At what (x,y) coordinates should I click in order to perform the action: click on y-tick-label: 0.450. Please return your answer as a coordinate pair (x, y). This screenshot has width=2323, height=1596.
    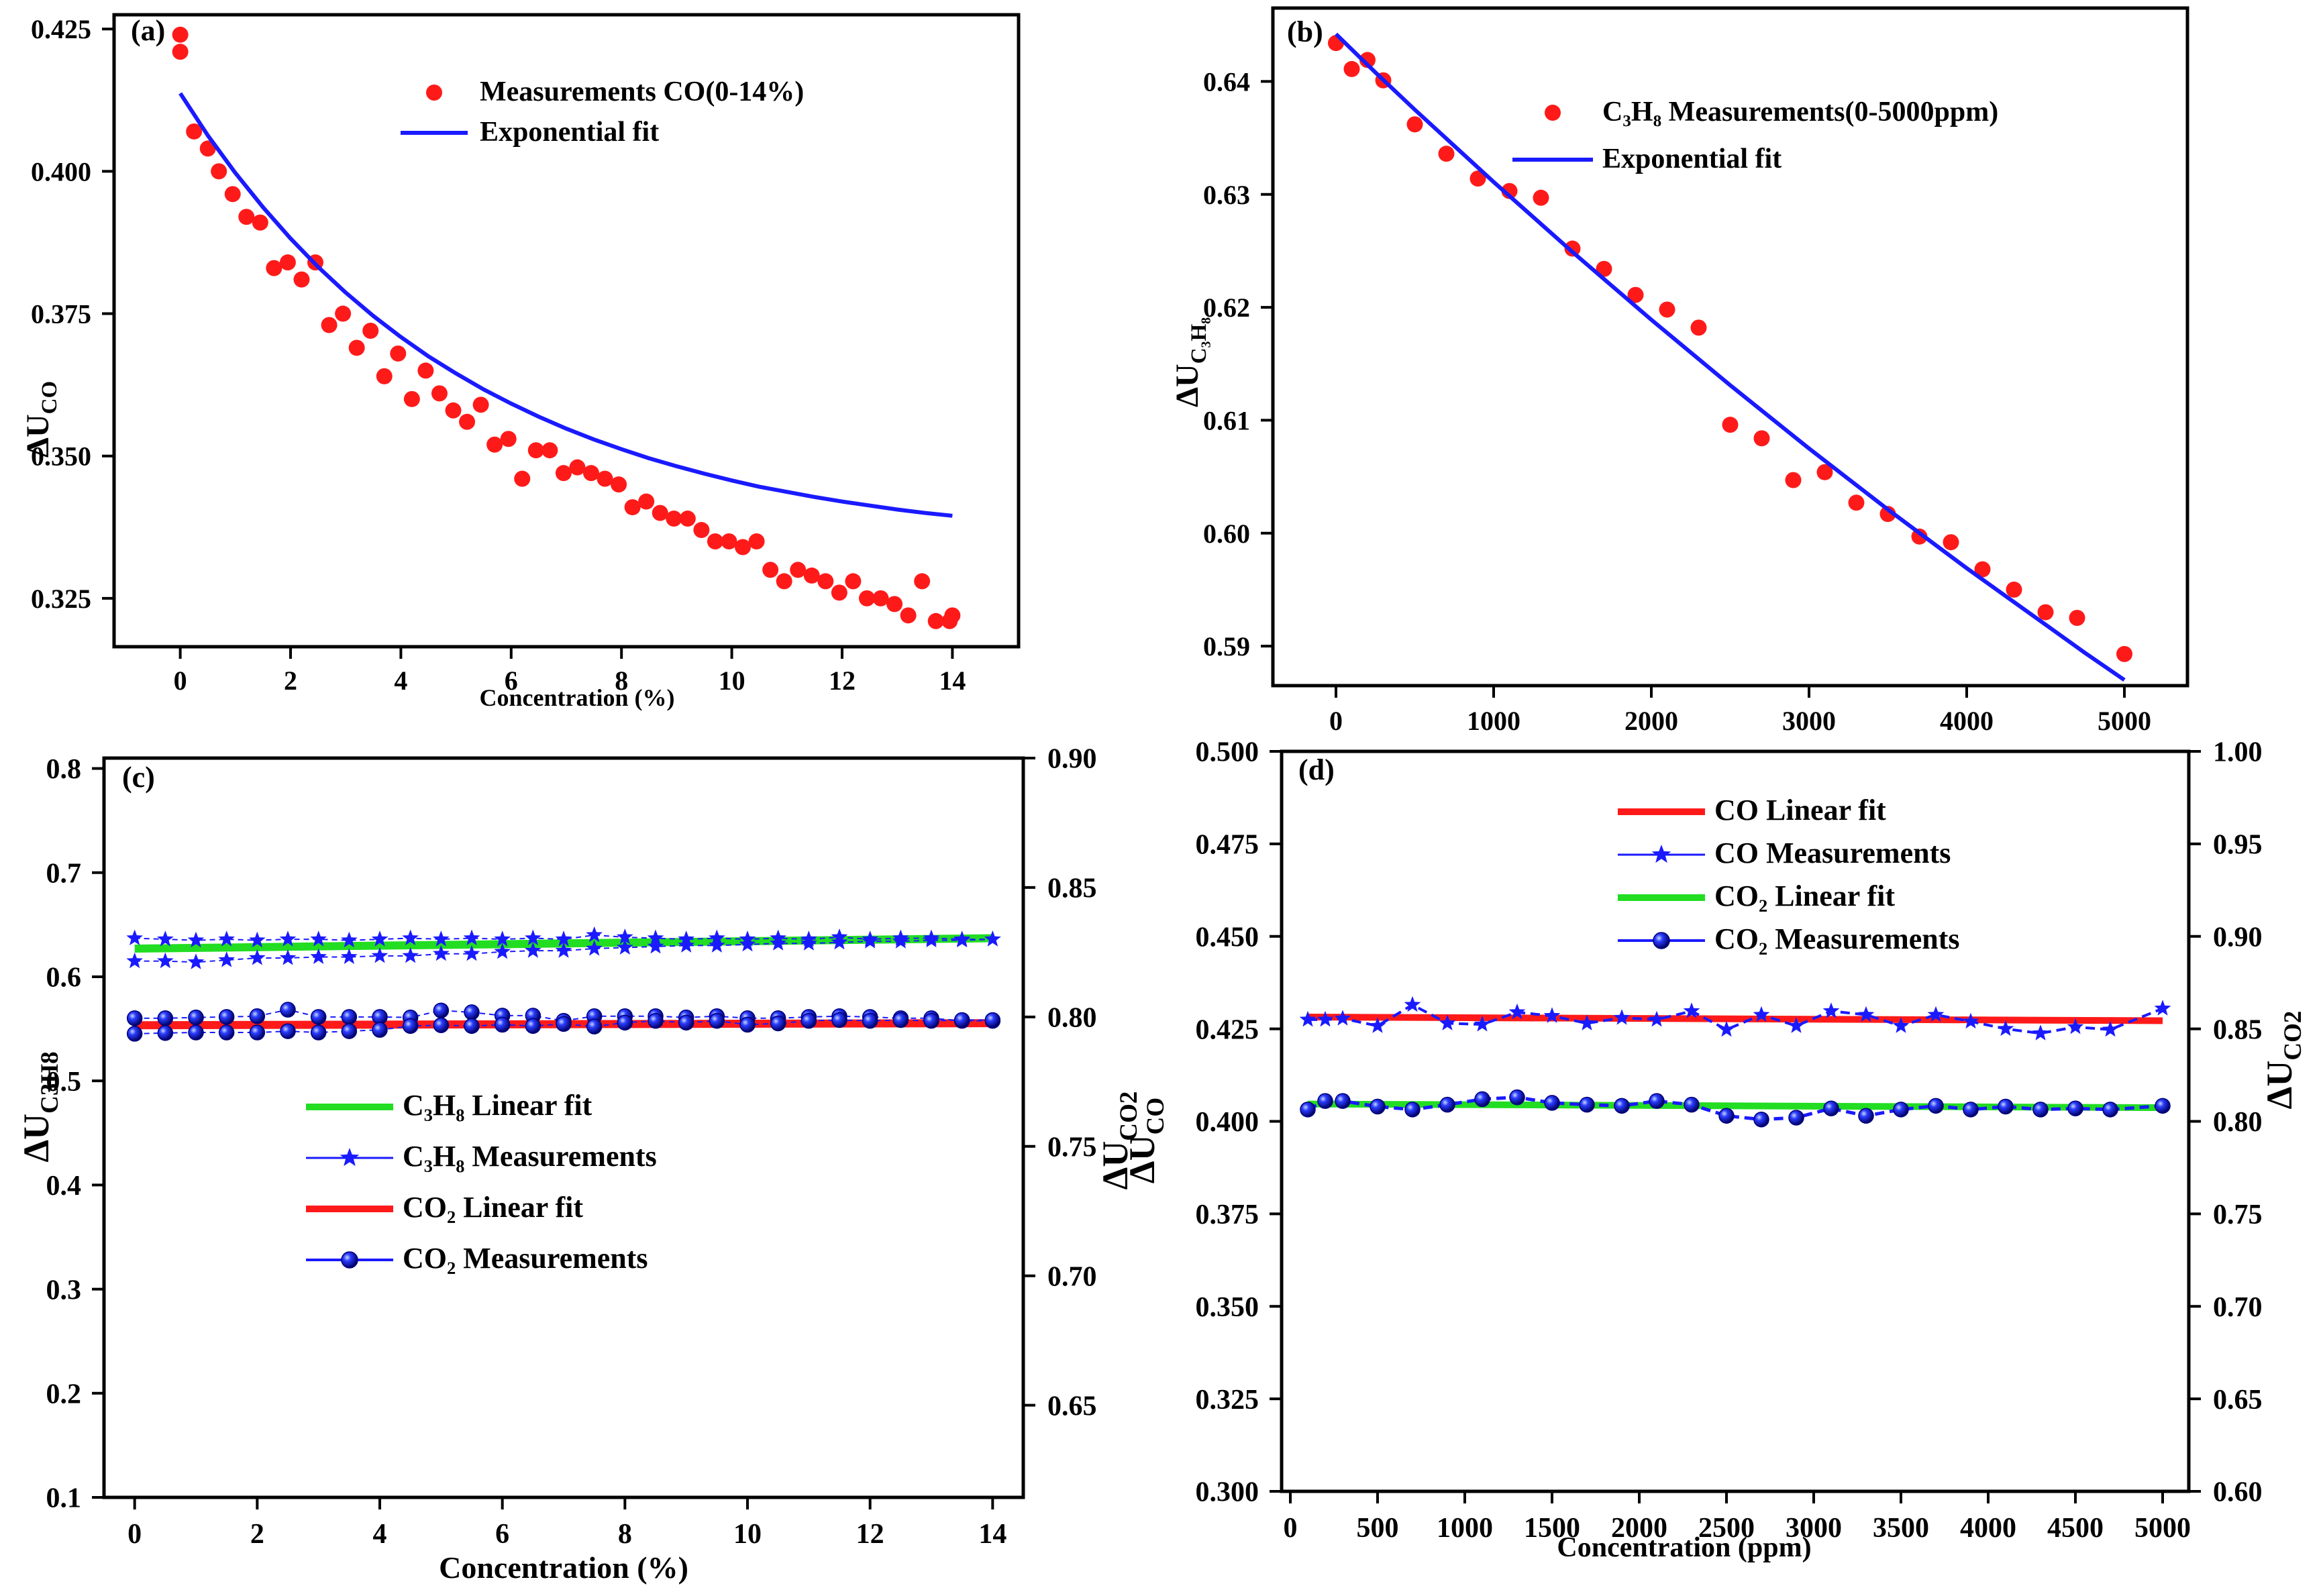
    Looking at the image, I should click on (1227, 937).